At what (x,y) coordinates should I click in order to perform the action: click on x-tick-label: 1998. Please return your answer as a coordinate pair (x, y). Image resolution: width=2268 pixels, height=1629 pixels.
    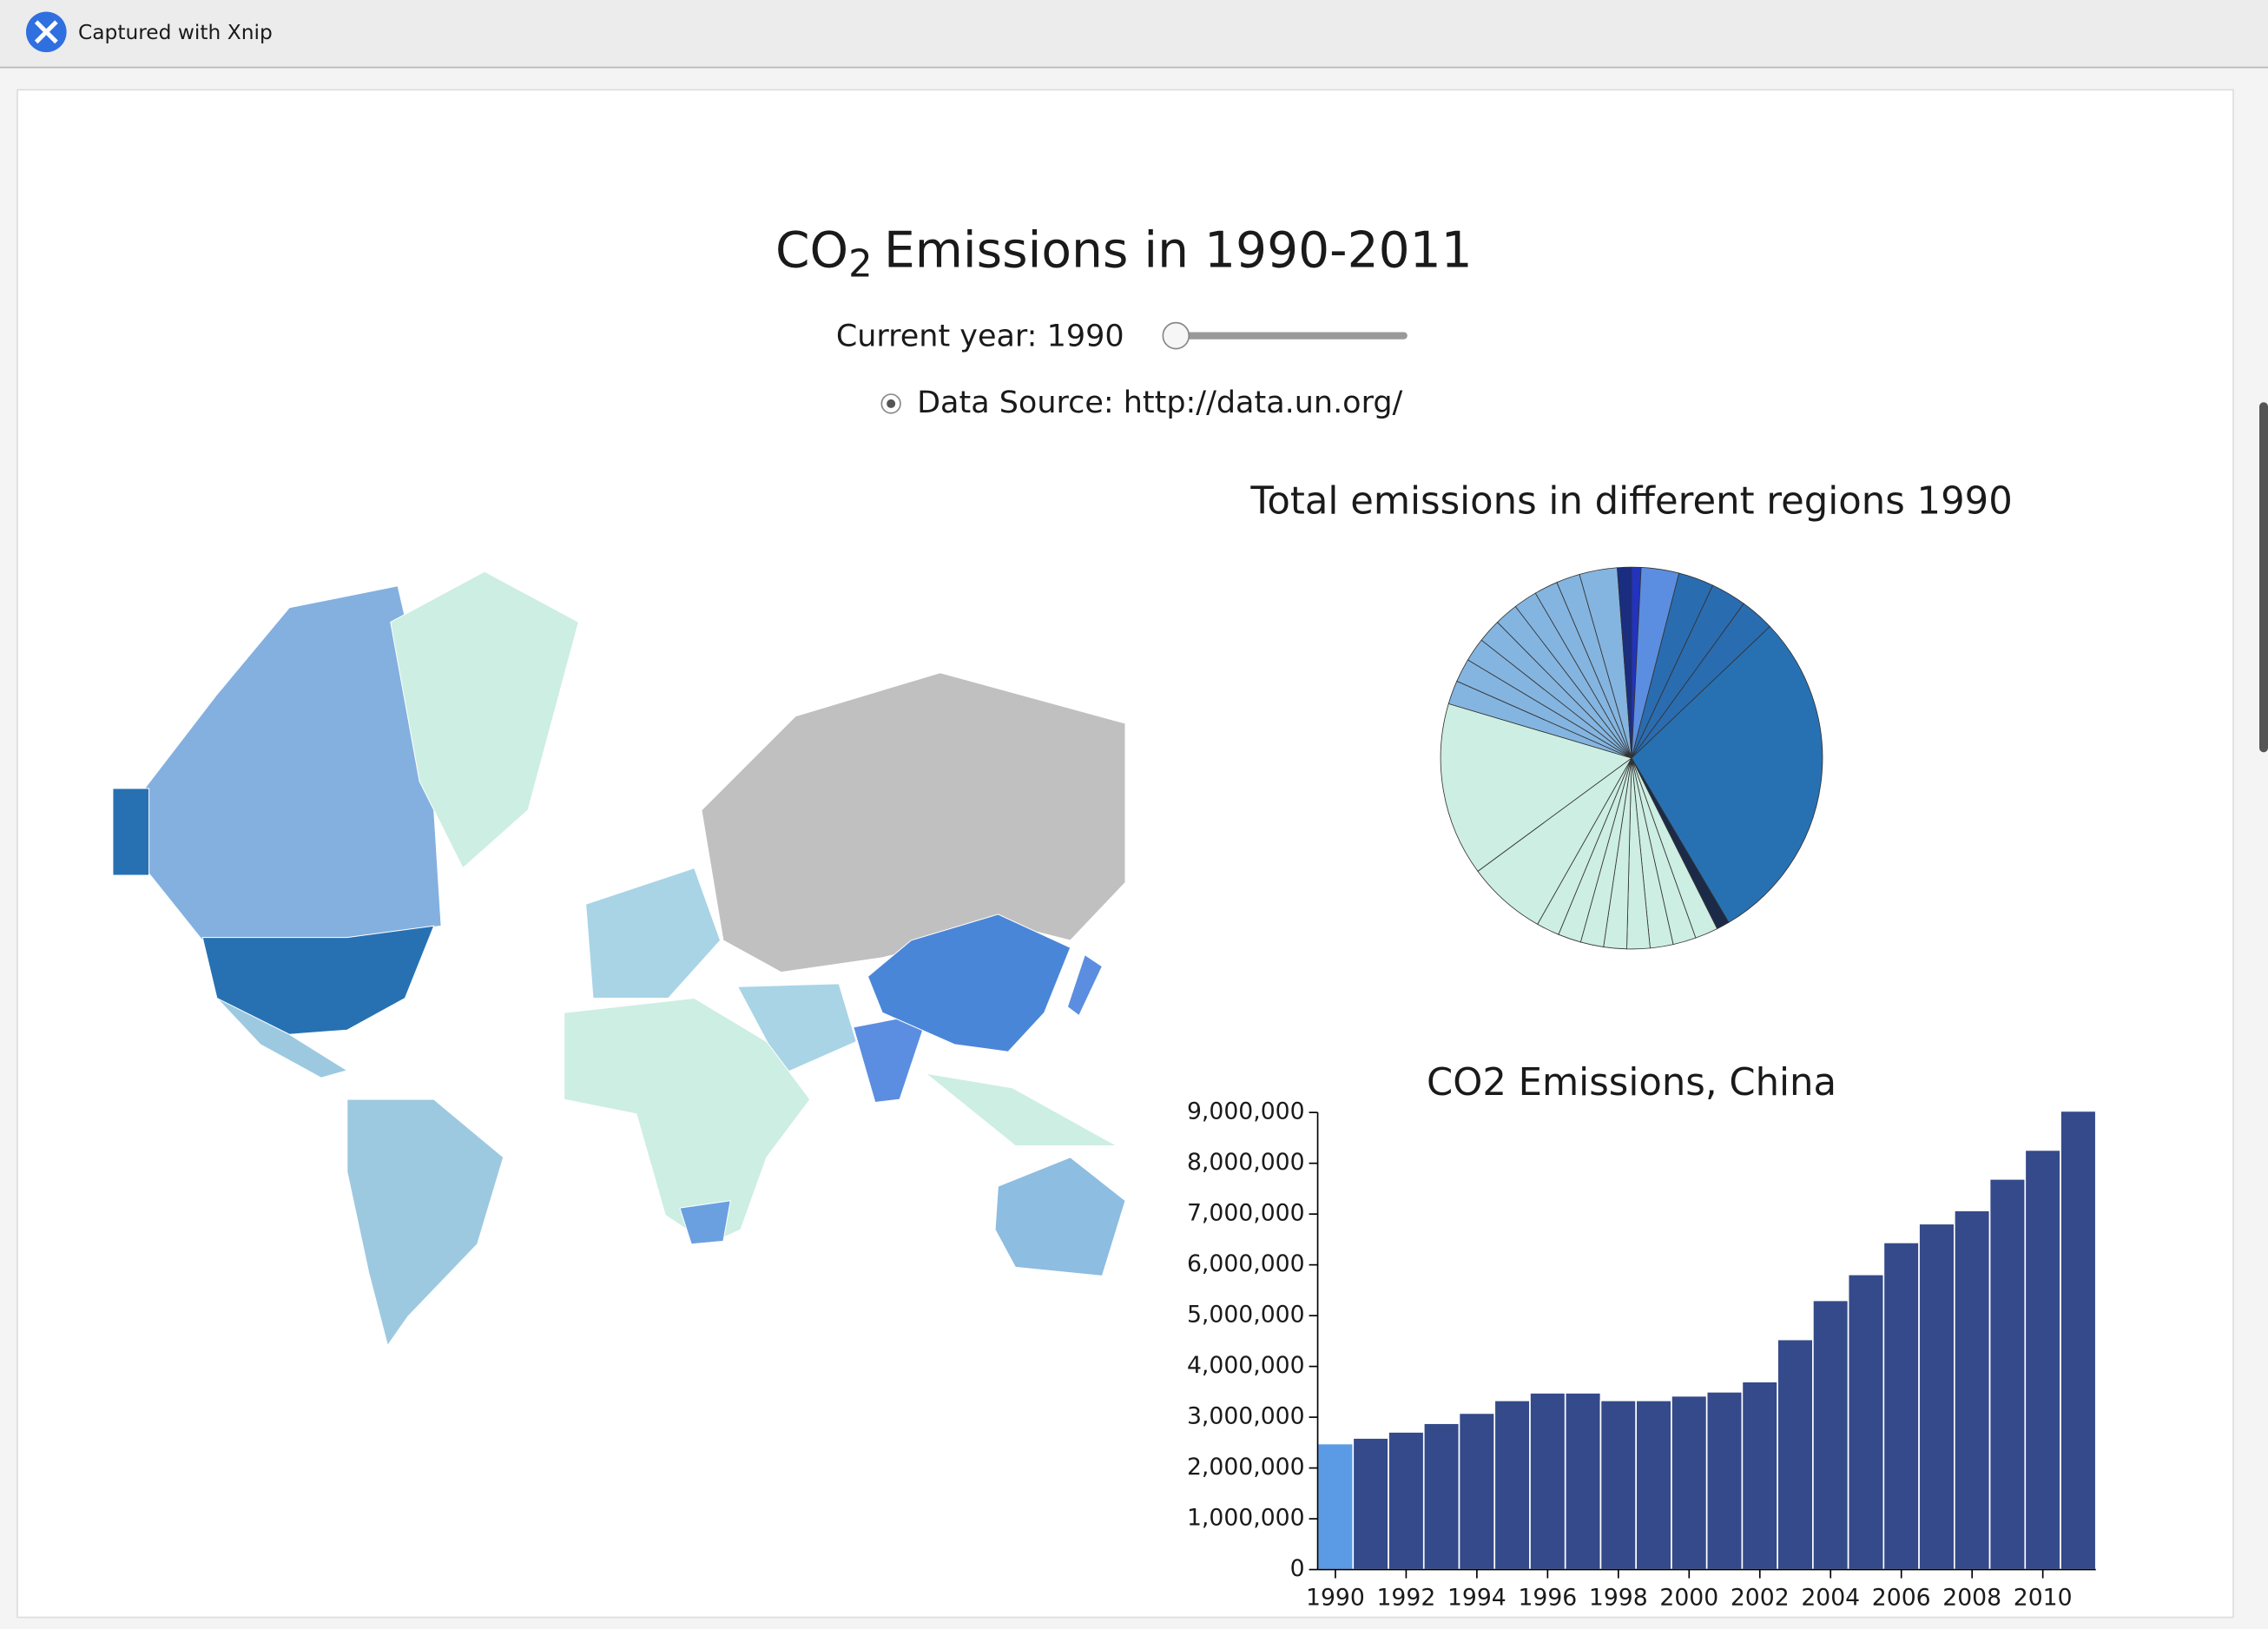
    Looking at the image, I should click on (1619, 1597).